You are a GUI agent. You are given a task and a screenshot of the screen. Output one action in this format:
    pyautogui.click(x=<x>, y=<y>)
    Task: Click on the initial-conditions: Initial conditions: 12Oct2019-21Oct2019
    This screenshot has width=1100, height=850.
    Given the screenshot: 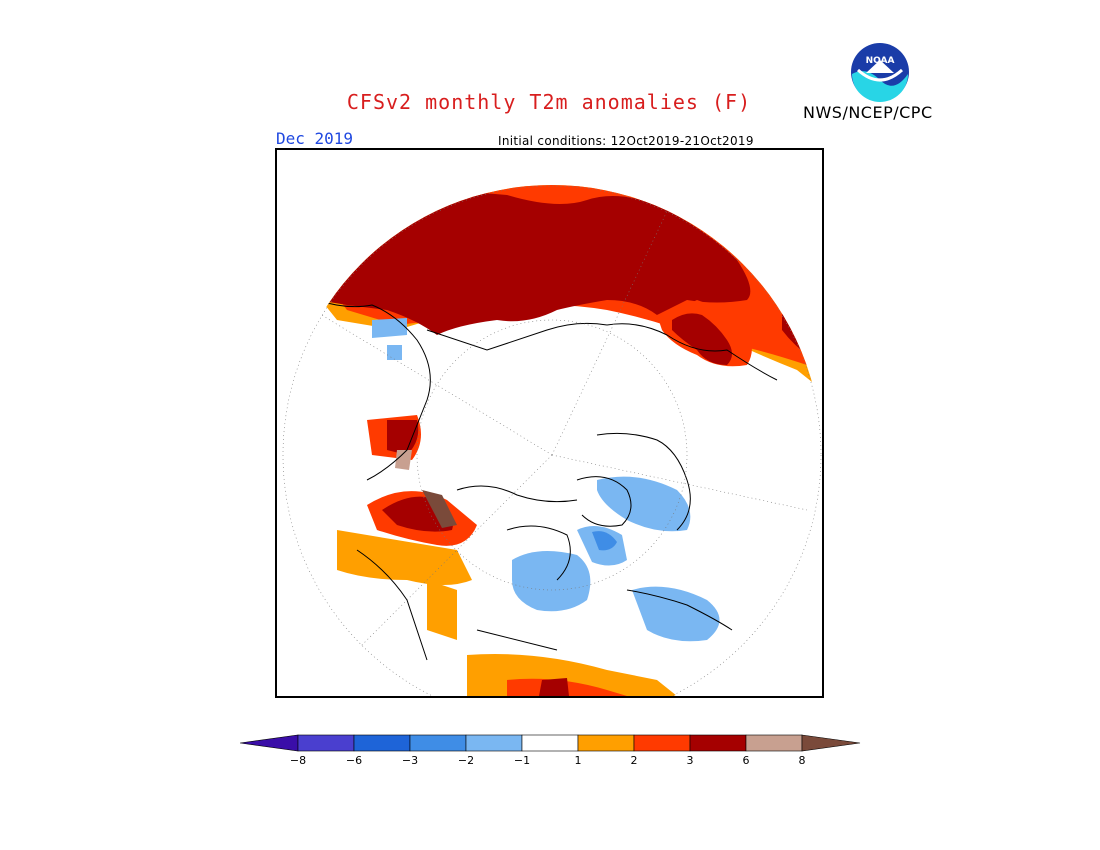 What is the action you would take?
    pyautogui.click(x=626, y=141)
    